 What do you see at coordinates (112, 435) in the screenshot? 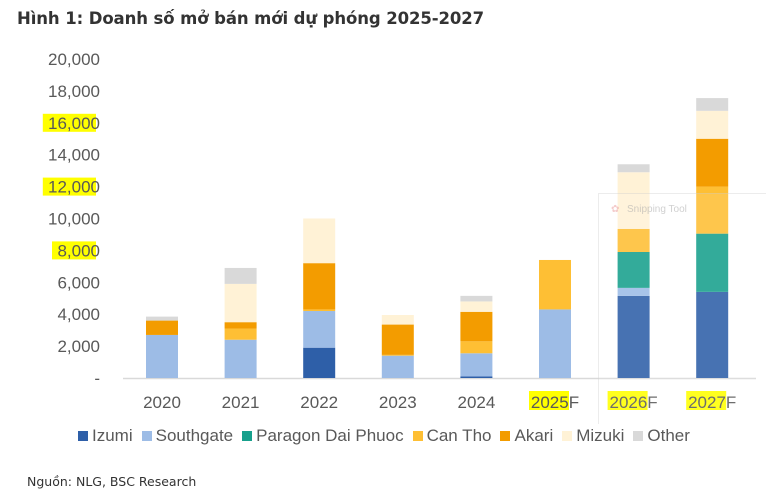
I see `legend-label: Izumi` at bounding box center [112, 435].